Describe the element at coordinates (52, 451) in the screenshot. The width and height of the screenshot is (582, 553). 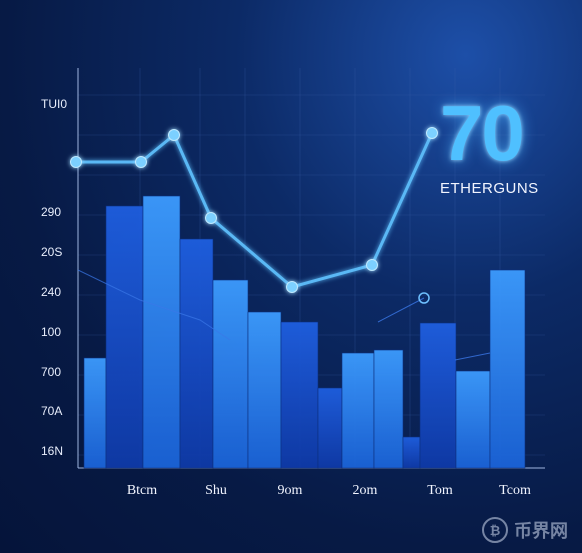
I see `y-tick-label: 16N` at that location.